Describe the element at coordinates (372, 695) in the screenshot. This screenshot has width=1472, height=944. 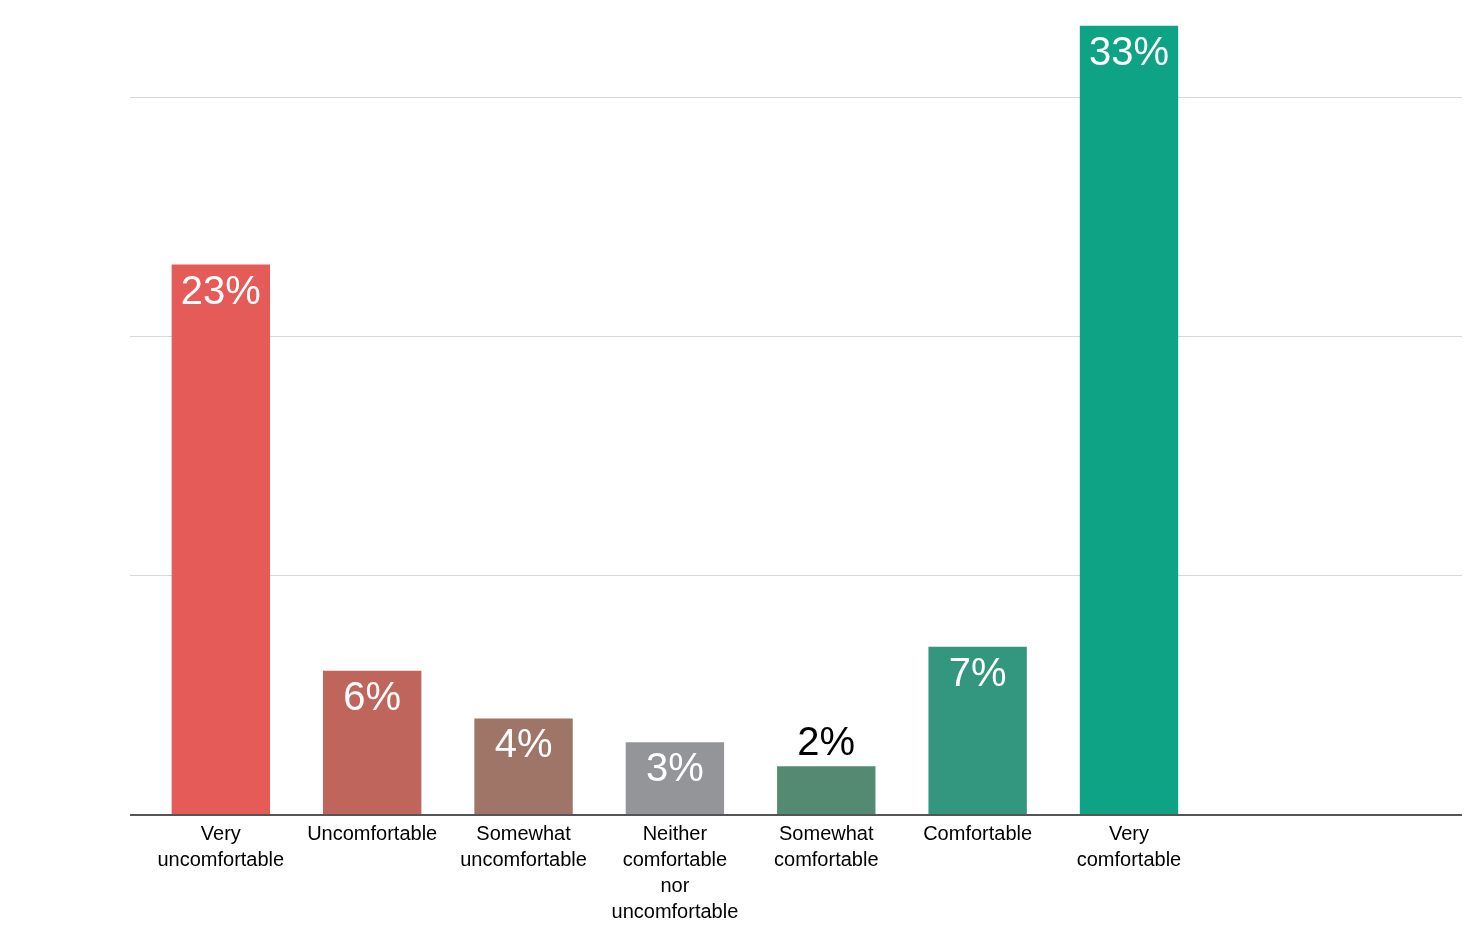
I see `data-label: 6%` at that location.